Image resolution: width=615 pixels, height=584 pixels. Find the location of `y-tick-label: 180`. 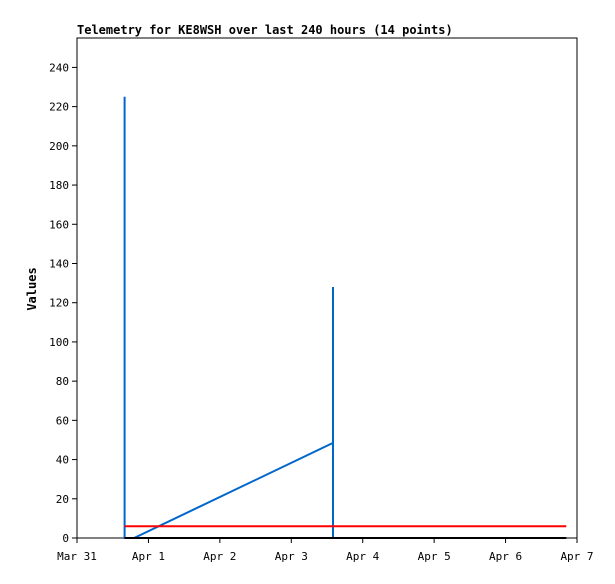

y-tick-label: 180 is located at coordinates (59, 185).